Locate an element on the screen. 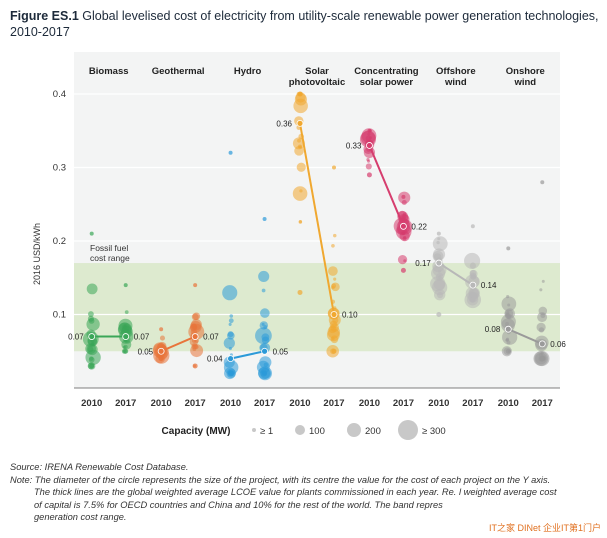 The height and width of the screenshot is (538, 607). technology-name: solar power is located at coordinates (387, 82).